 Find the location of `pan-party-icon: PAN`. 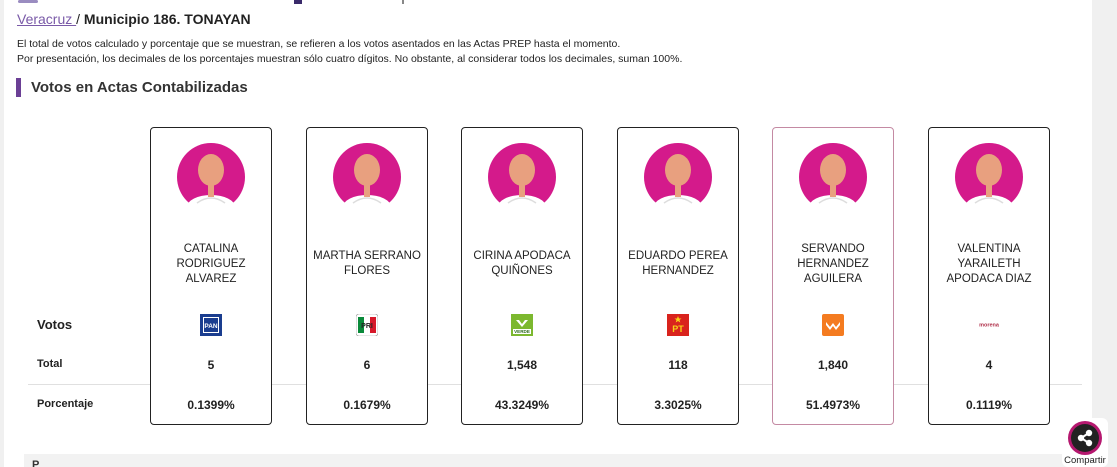

pan-party-icon: PAN is located at coordinates (211, 327).